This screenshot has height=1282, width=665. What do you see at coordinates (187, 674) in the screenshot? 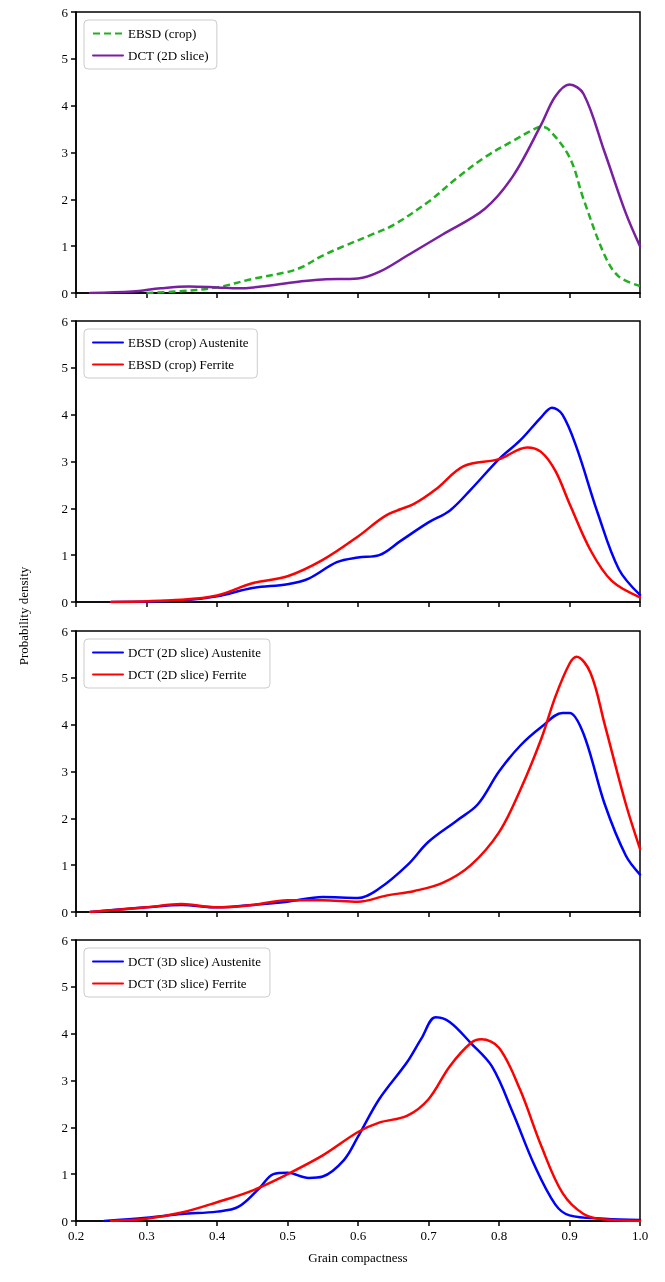
I see `legend-label: DCT (2D slice) Ferrite` at bounding box center [187, 674].